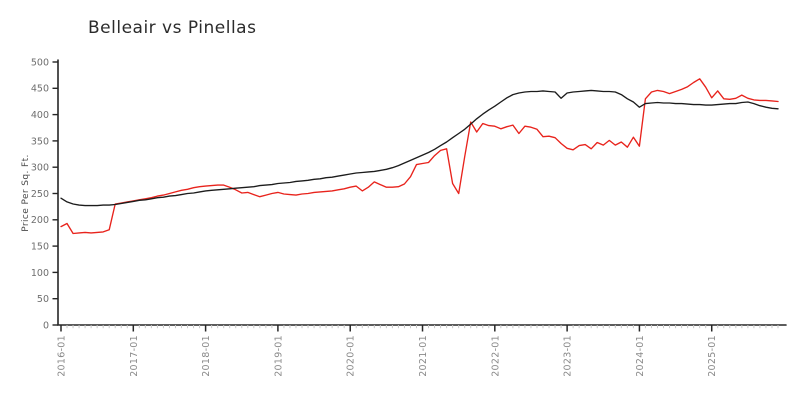  Describe the element at coordinates (26, 193) in the screenshot. I see `y-axis-label: Price Per Sq. Ft.` at that location.